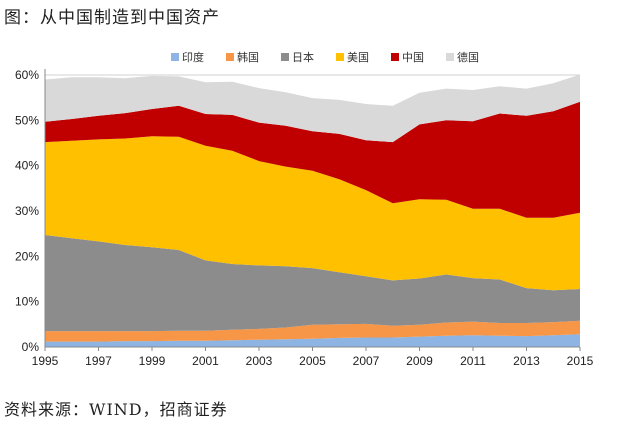 The height and width of the screenshot is (421, 640). I want to click on x-tick-label: 1997, so click(98, 361).